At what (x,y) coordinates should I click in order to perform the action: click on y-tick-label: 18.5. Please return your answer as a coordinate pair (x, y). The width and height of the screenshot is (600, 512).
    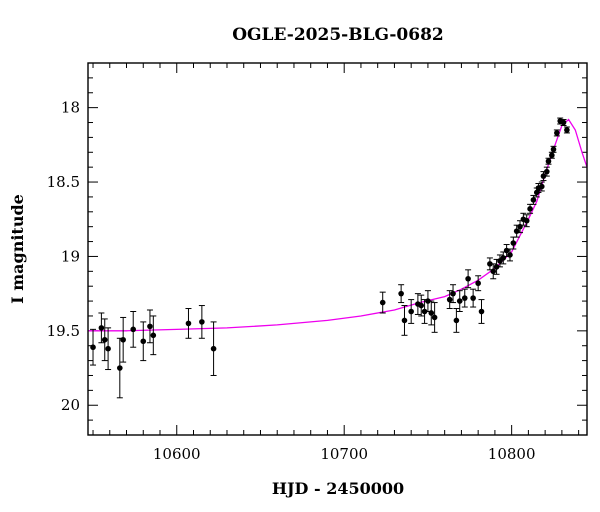
    Looking at the image, I should click on (63, 182).